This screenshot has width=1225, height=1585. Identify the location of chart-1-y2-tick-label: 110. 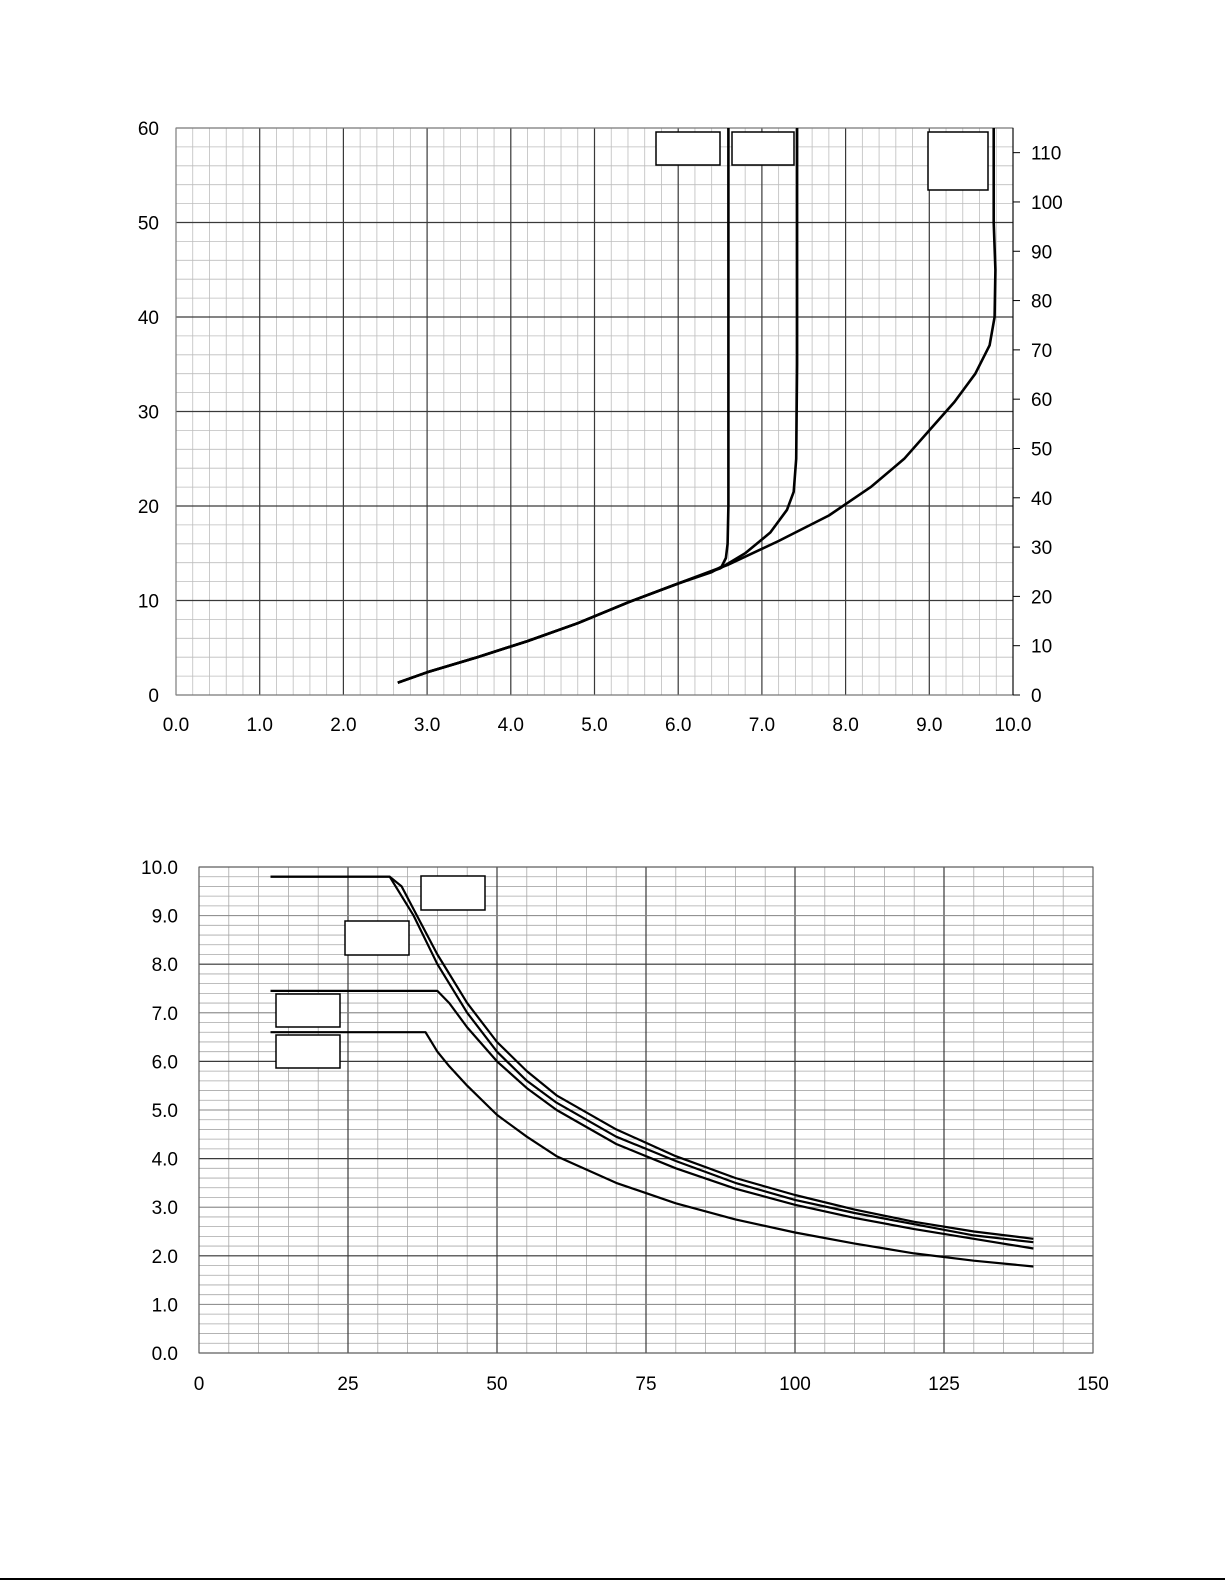
(1046, 154).